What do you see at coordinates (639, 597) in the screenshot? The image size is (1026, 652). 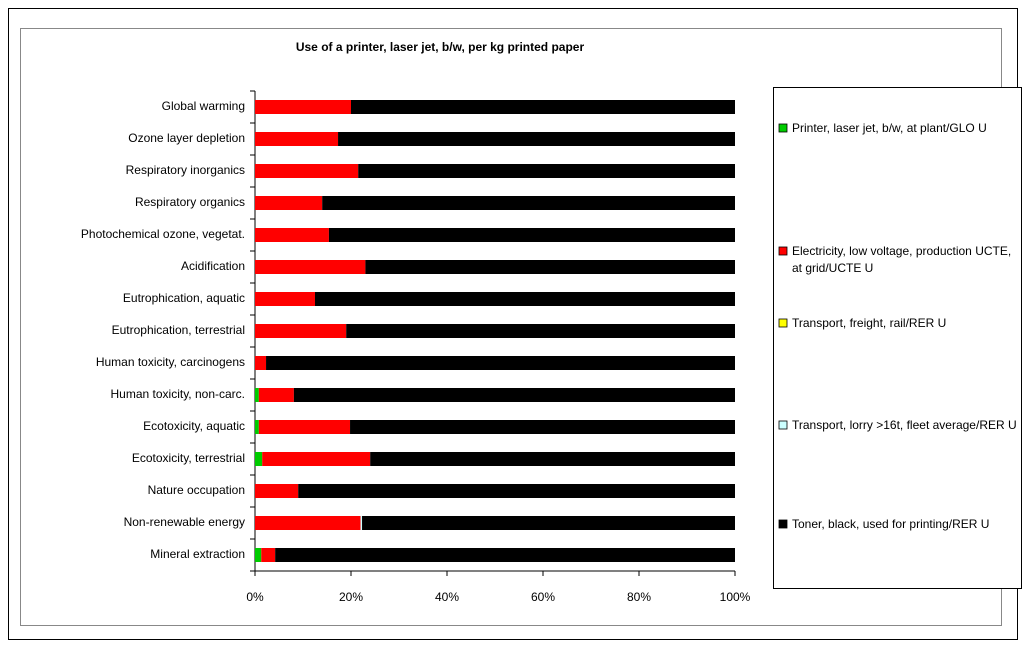 I see `x-tick-label: 80%` at bounding box center [639, 597].